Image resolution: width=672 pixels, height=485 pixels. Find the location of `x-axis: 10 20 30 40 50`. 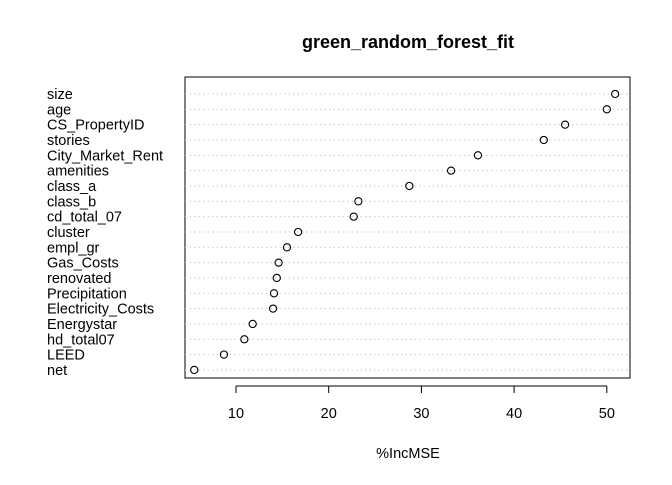

x-axis: 10 20 30 40 50 is located at coordinates (421, 403).